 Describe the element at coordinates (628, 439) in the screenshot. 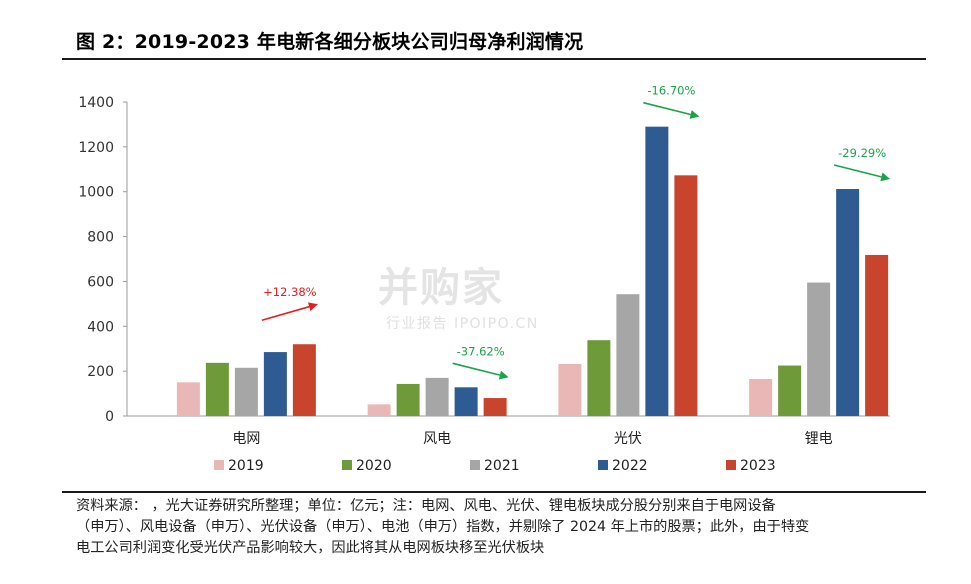

I see `x-tick-label: 光伏` at that location.